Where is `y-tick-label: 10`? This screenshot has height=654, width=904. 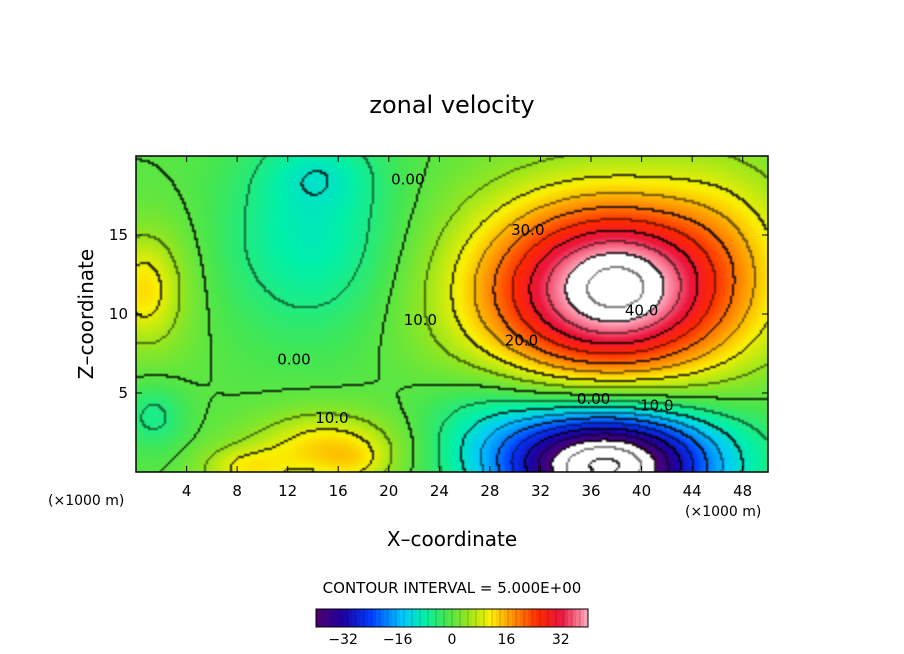 y-tick-label: 10 is located at coordinates (118, 314).